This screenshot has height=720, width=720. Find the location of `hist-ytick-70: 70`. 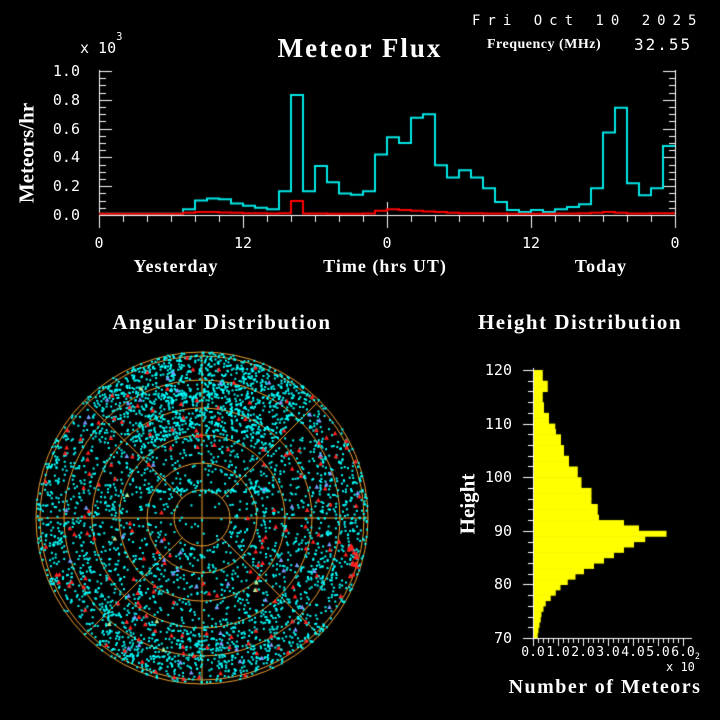

hist-ytick-70: 70 is located at coordinates (502, 638).